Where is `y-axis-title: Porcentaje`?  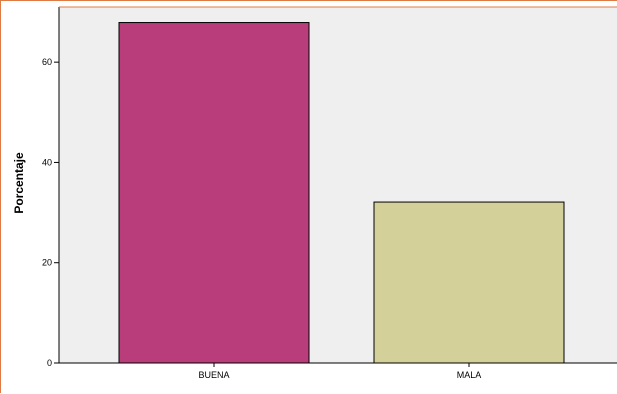
y-axis-title: Porcentaje is located at coordinates (19, 183).